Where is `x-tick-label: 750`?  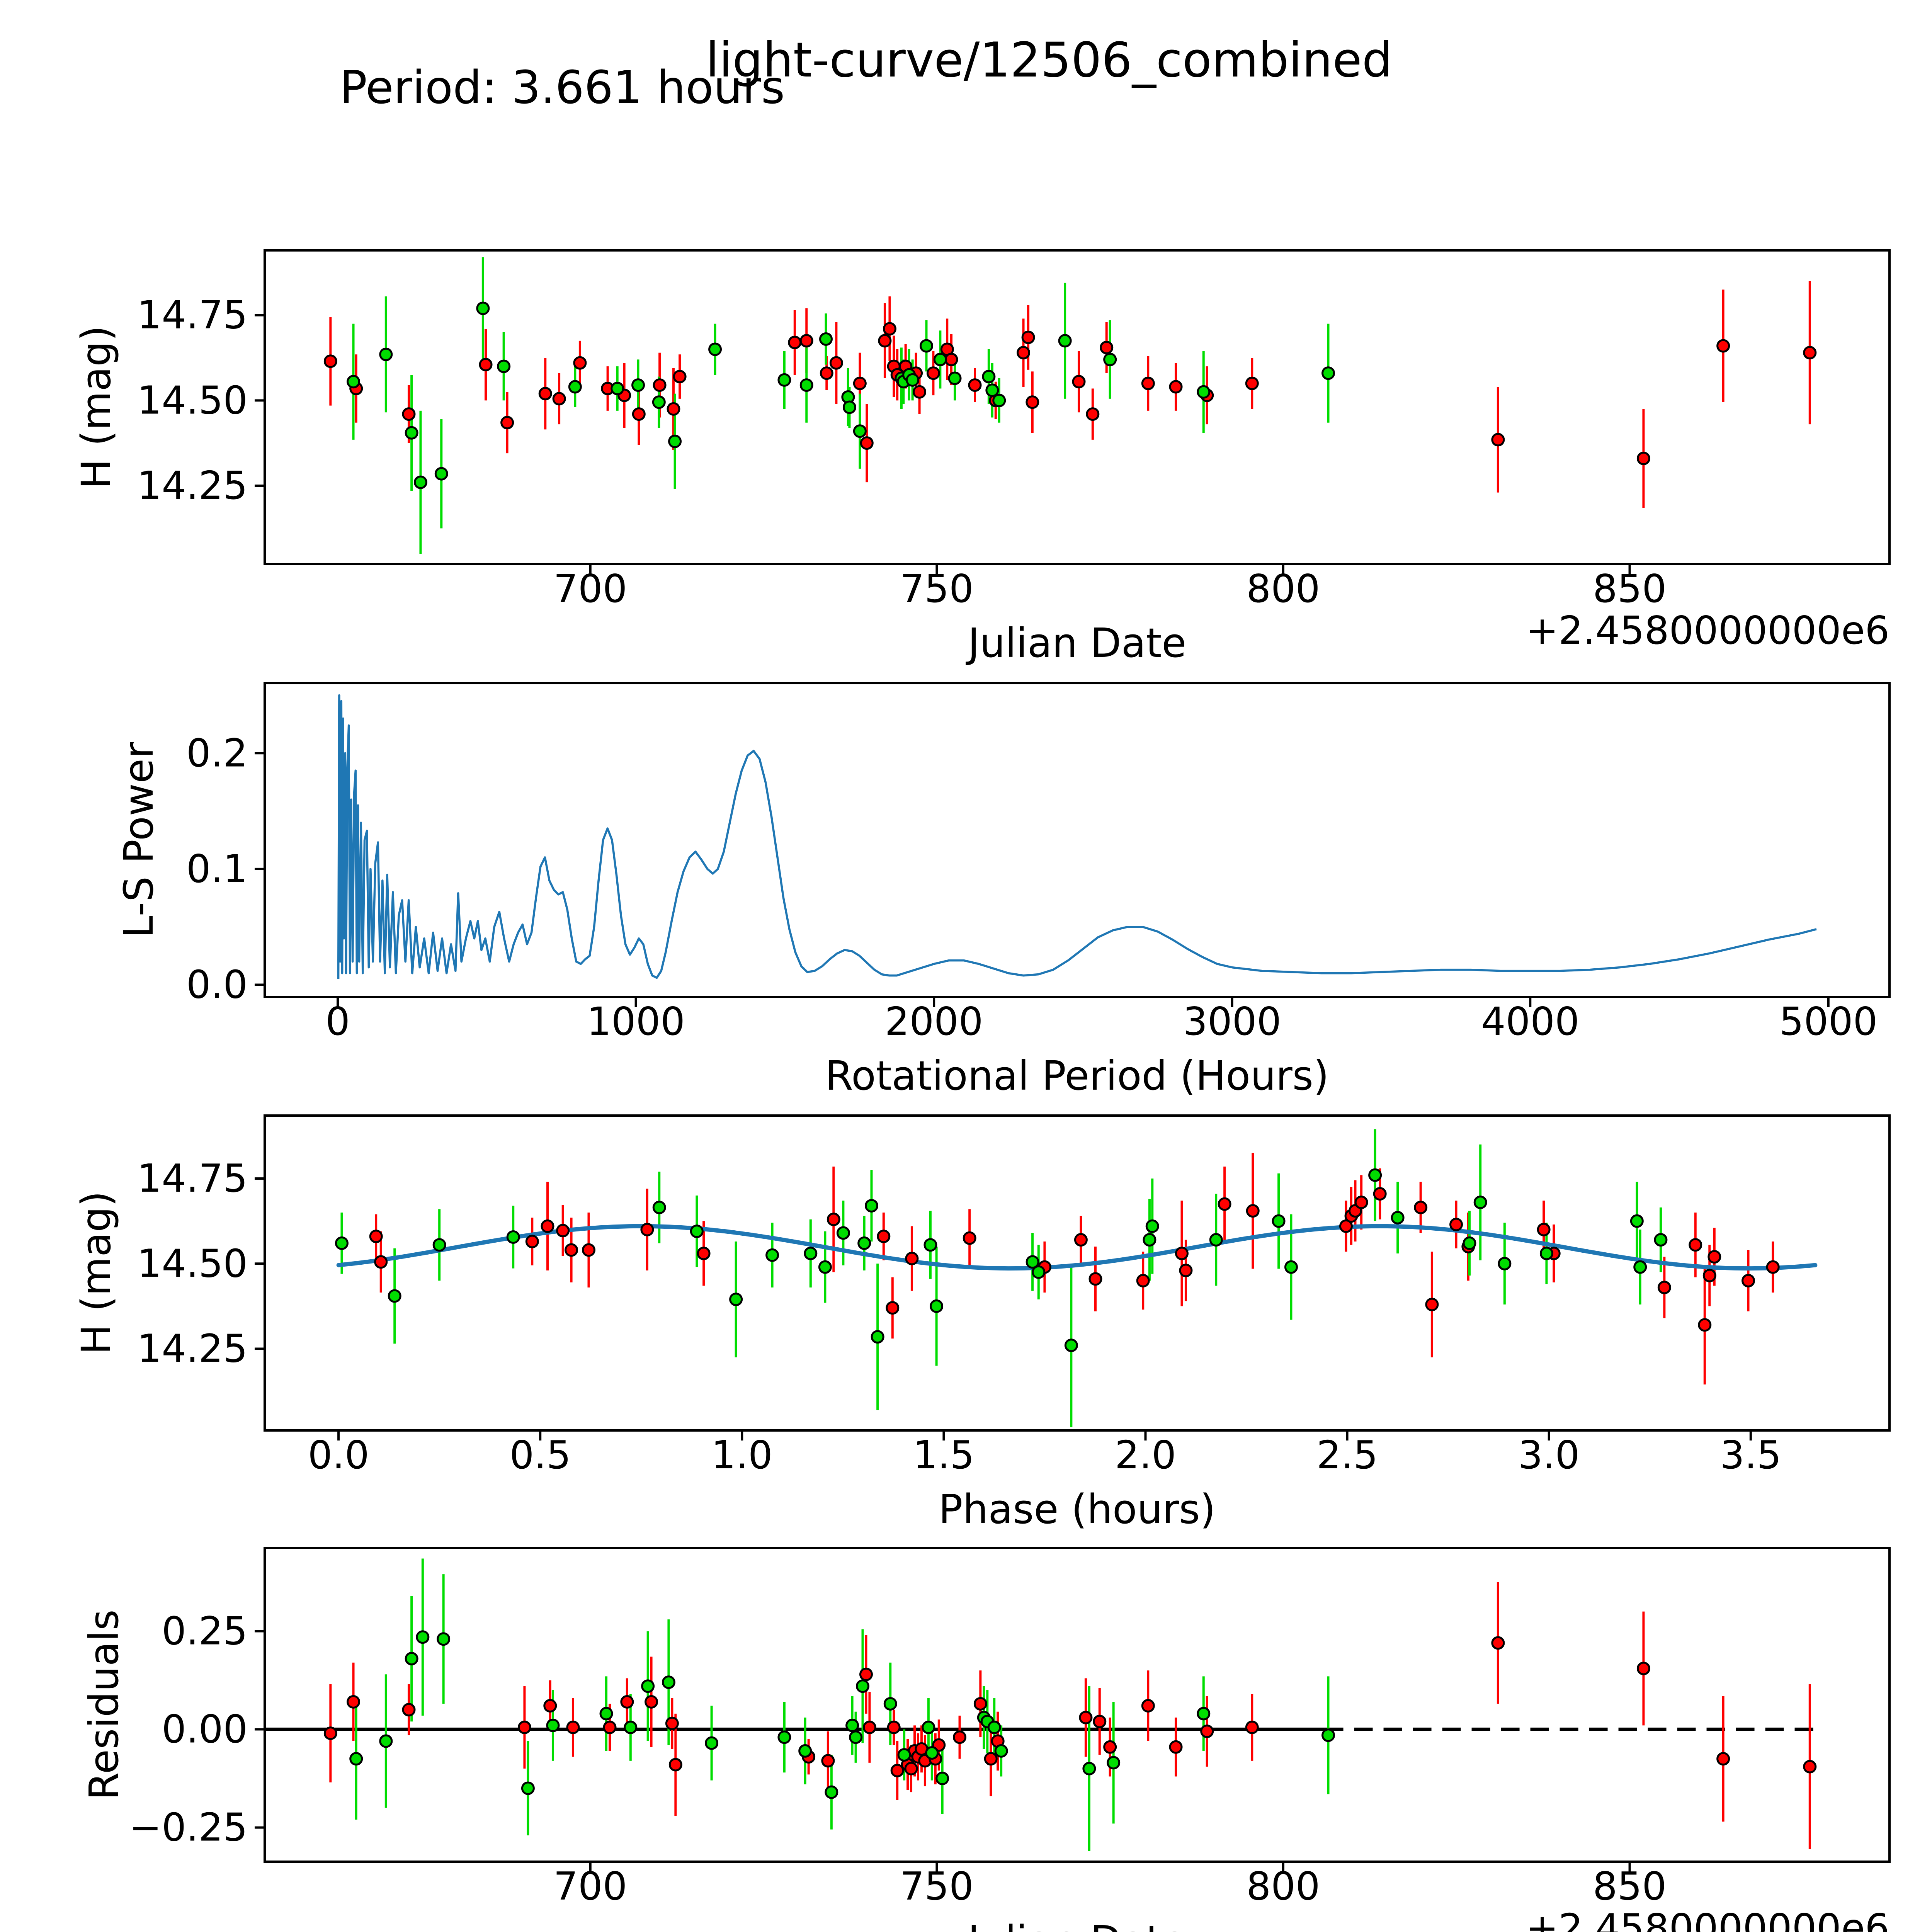 x-tick-label: 750 is located at coordinates (937, 1886).